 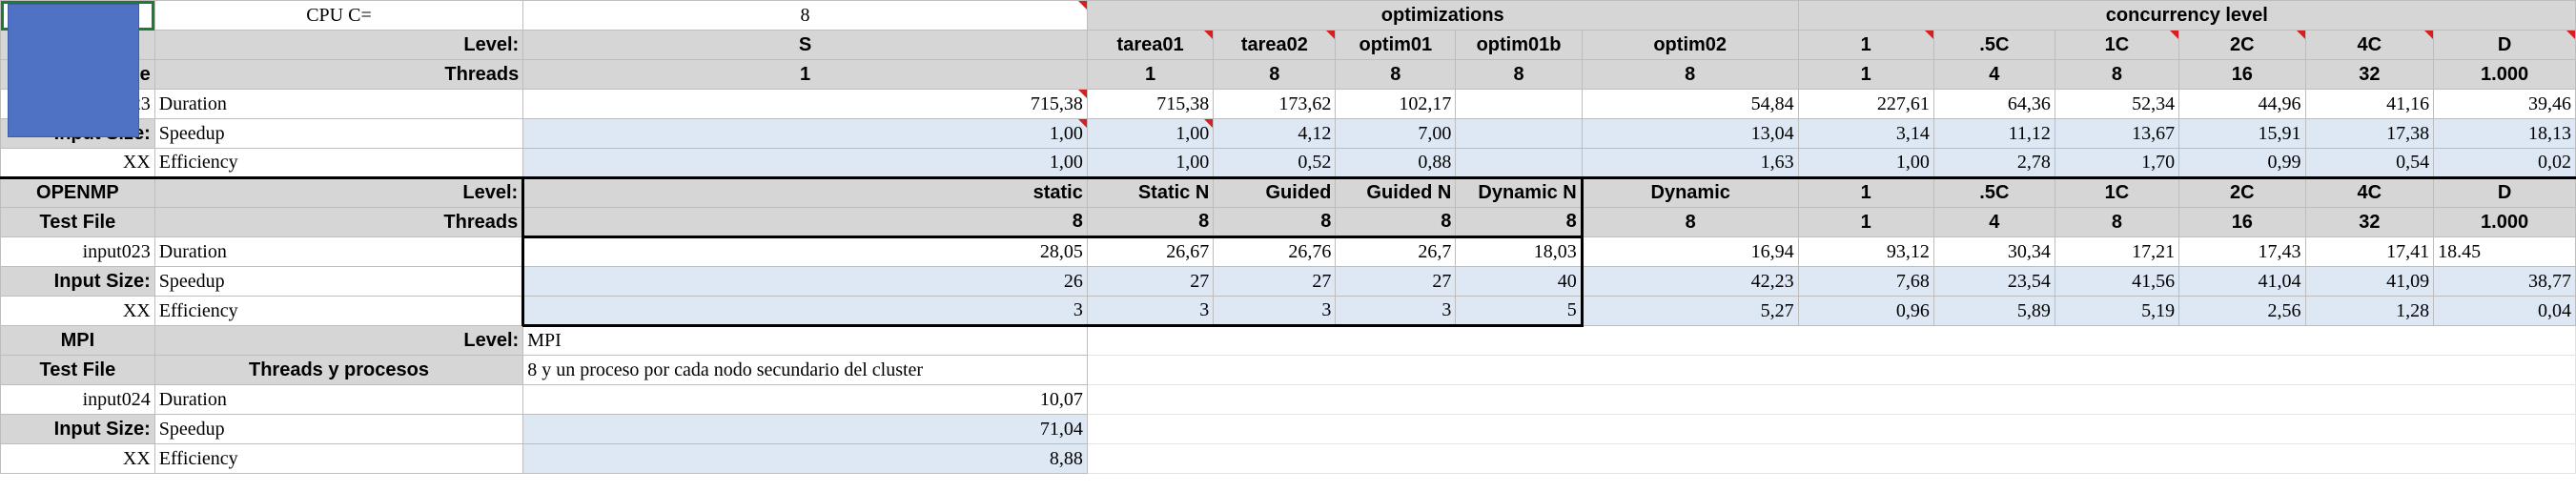 What do you see at coordinates (805, 458) in the screenshot?
I see `efficiency-cell: 8,88` at bounding box center [805, 458].